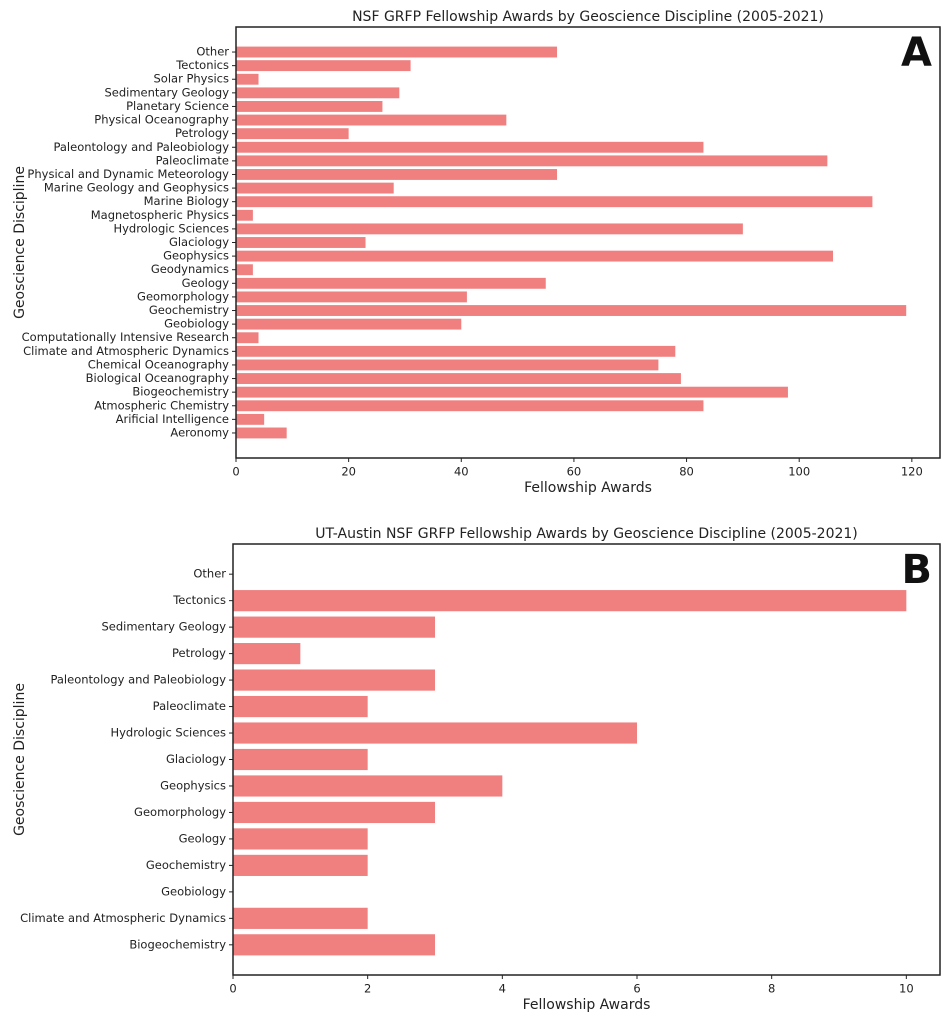  Describe the element at coordinates (20, 242) in the screenshot. I see `y-axis-label: Geoscience Discipline` at that location.